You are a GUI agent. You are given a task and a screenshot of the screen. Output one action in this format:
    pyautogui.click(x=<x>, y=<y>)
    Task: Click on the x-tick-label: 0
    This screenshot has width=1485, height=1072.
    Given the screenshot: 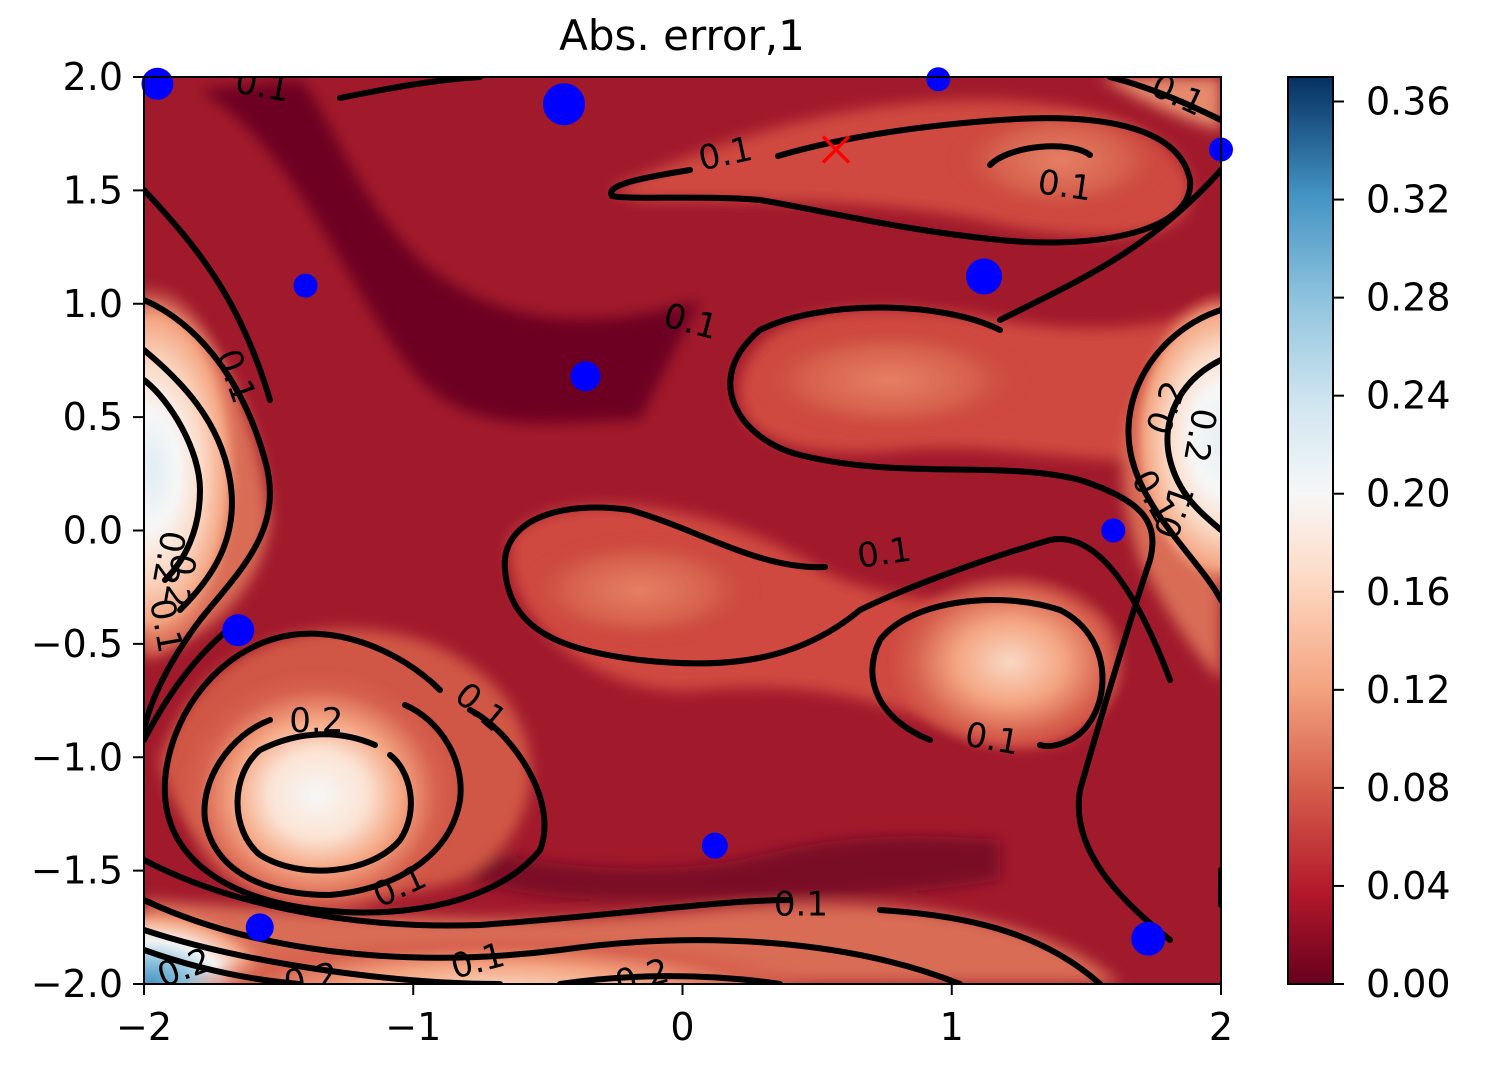 What is the action you would take?
    pyautogui.click(x=682, y=1027)
    